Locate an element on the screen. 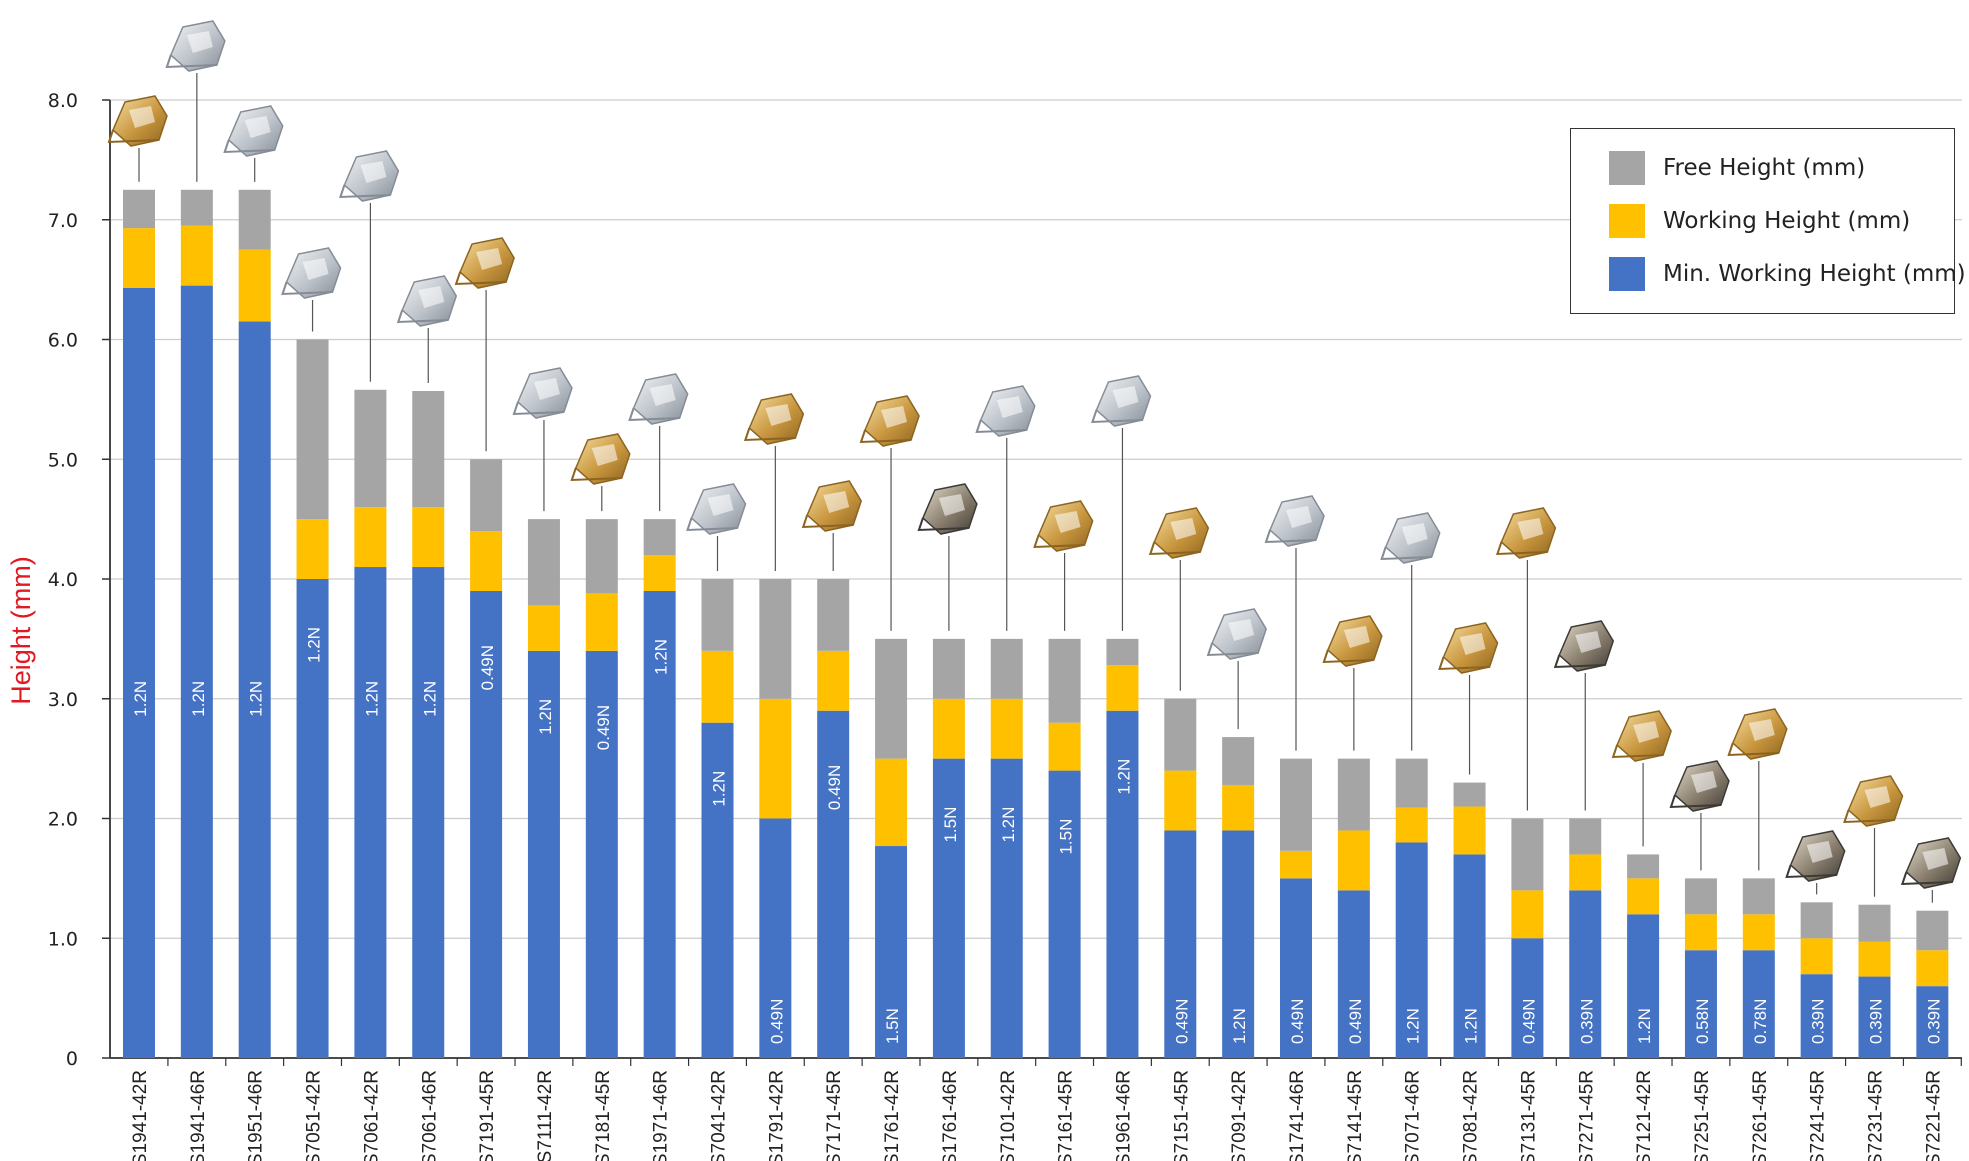 This screenshot has width=1969, height=1161. x-category-label: S7231-45R is located at coordinates (1876, 1115).